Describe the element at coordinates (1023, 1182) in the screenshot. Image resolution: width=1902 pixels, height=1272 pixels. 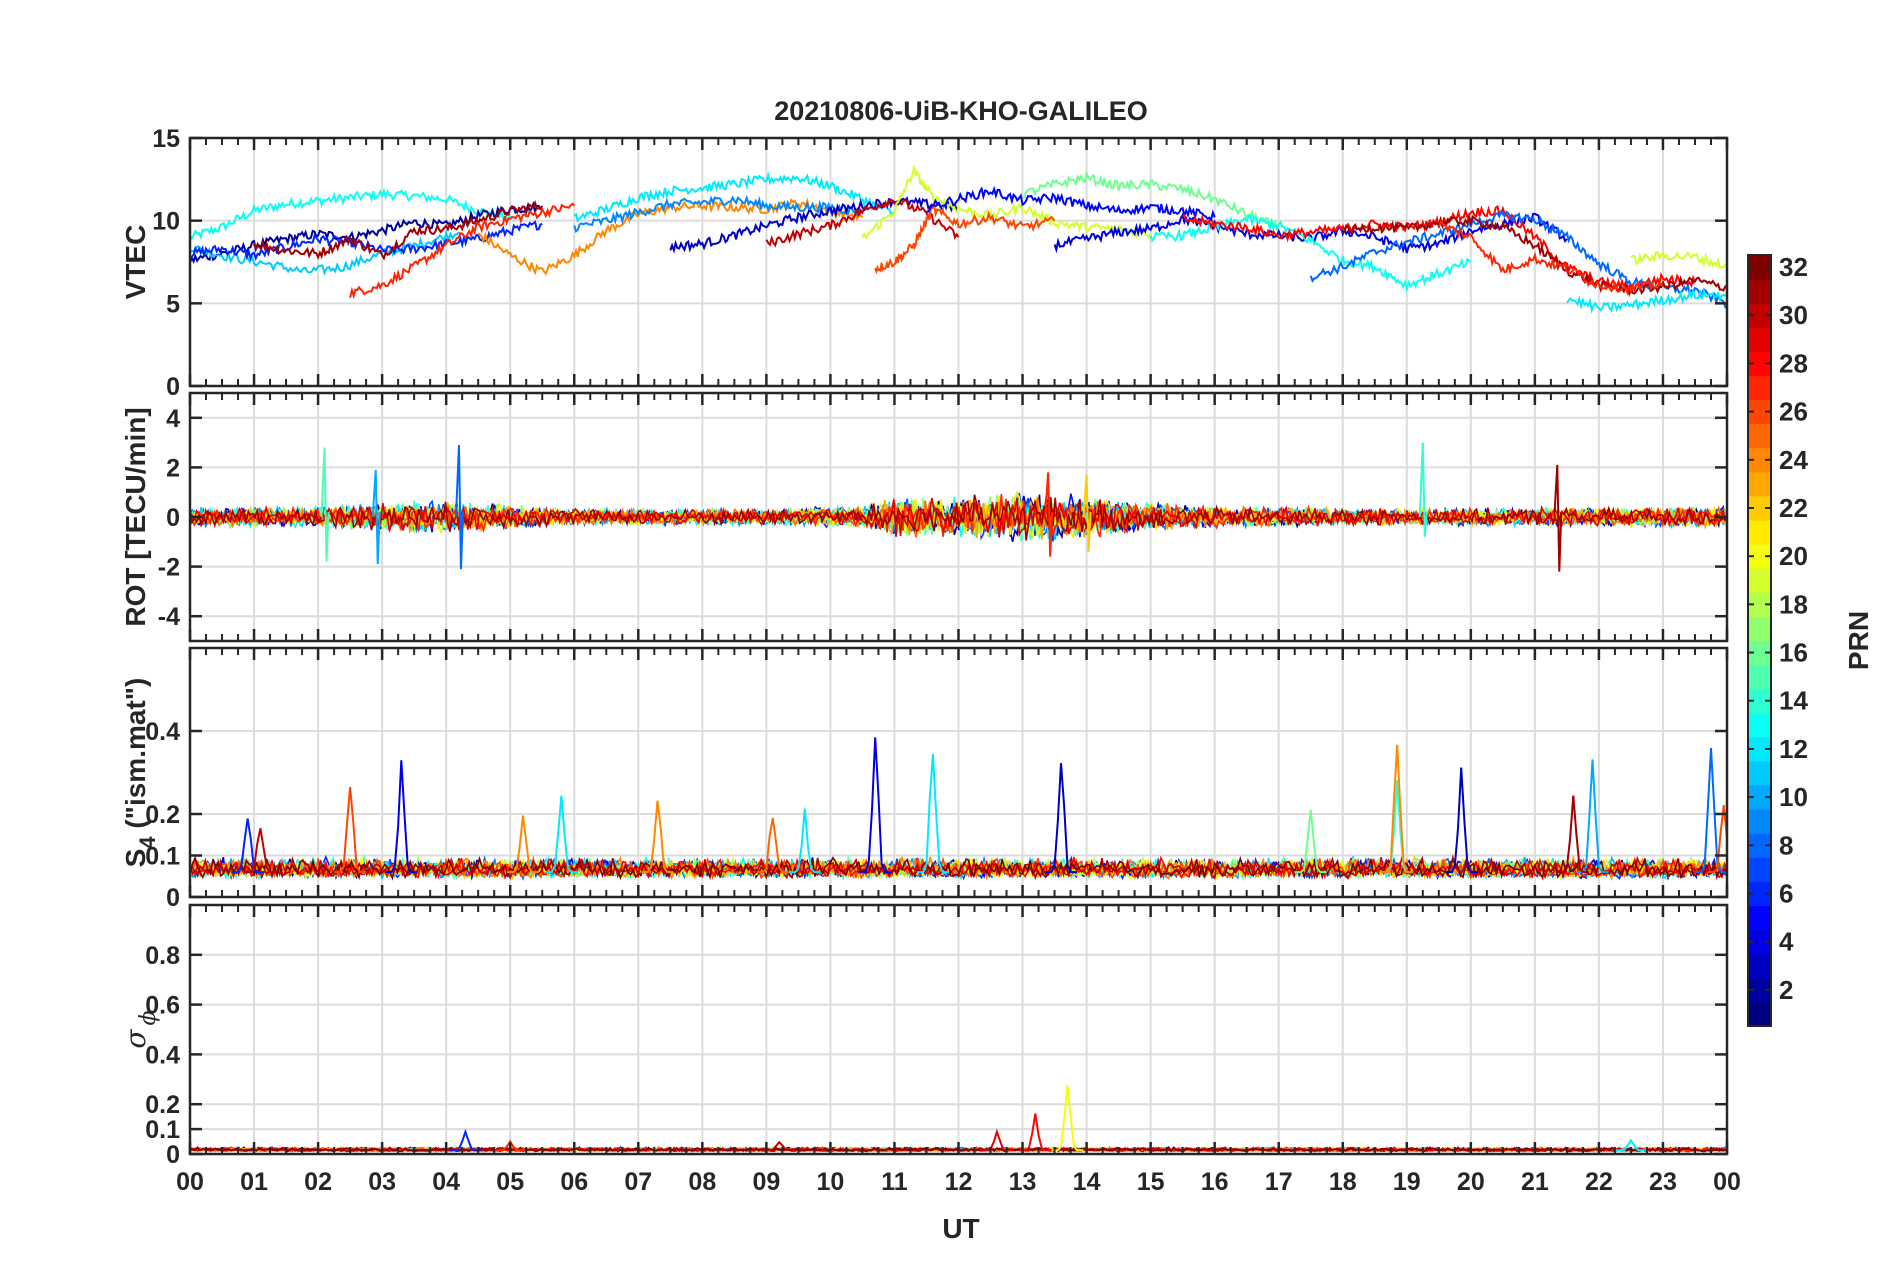
I see `x-tick-label: 13` at that location.